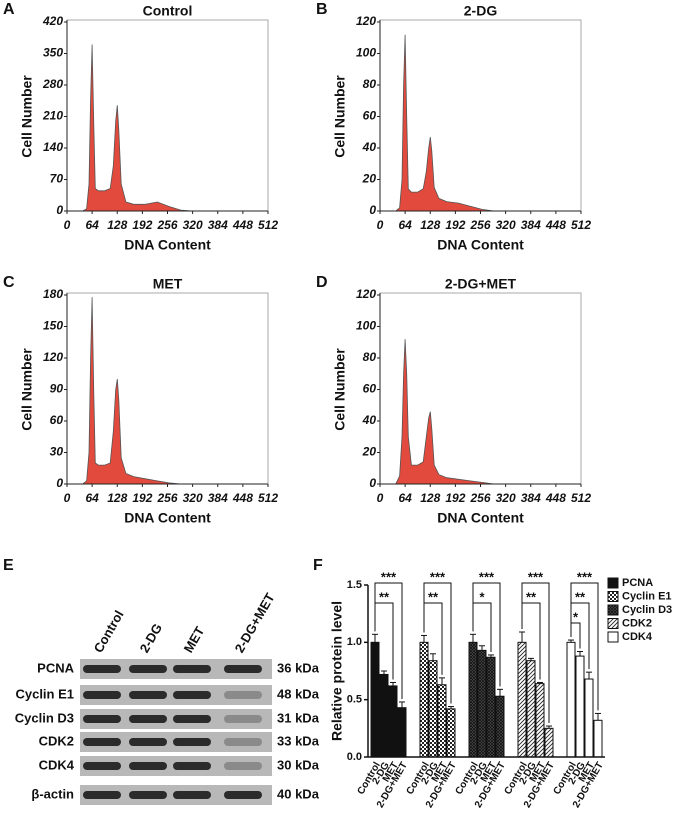 This screenshot has width=685, height=816. Describe the element at coordinates (52, 116) in the screenshot. I see `y-tick-label: 210` at that location.